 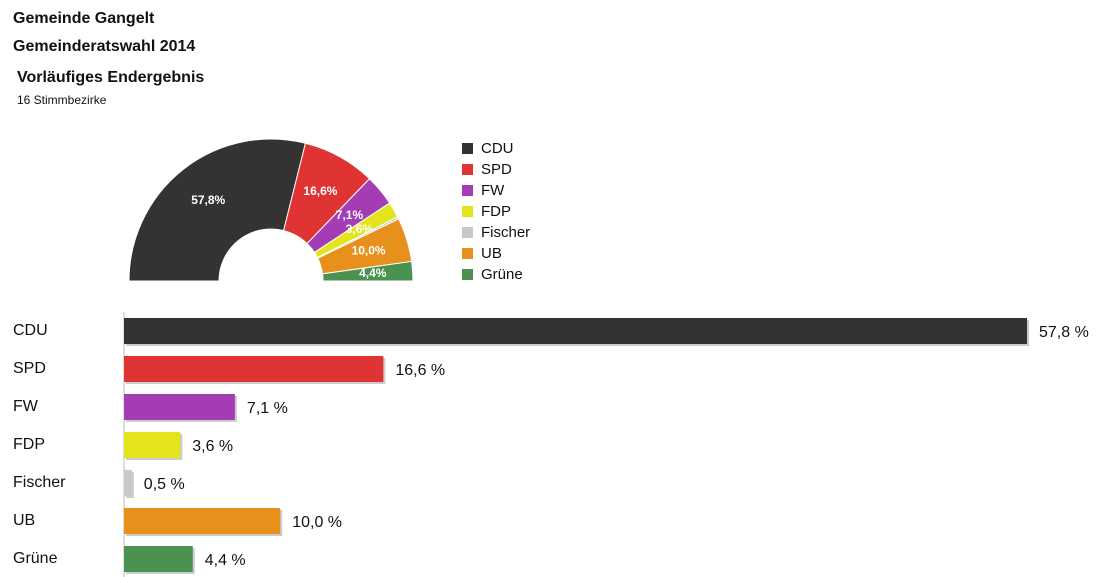 What do you see at coordinates (267, 408) in the screenshot?
I see `data-label: 7,1 %` at bounding box center [267, 408].